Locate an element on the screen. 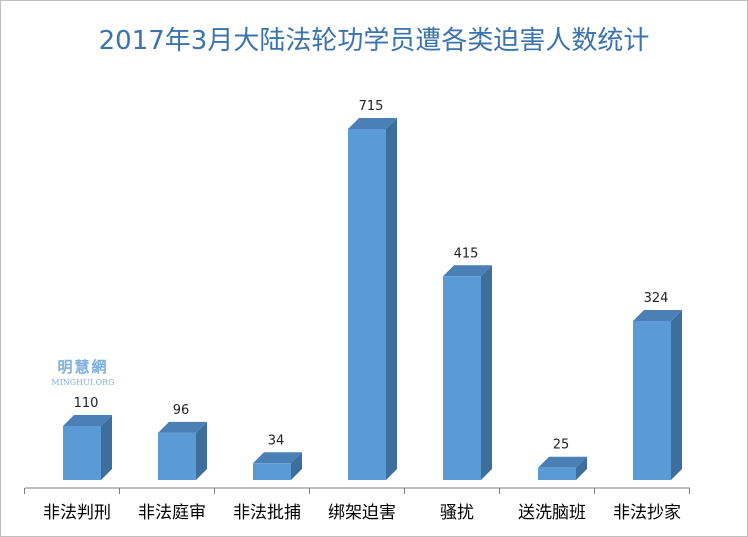  watermark-cn: 明慧網 is located at coordinates (83, 367).